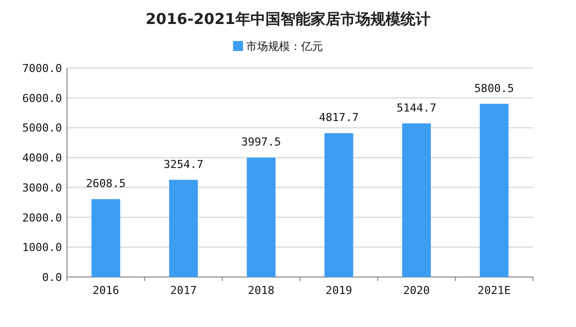  Describe the element at coordinates (494, 88) in the screenshot. I see `data-label: 5800.5` at that location.